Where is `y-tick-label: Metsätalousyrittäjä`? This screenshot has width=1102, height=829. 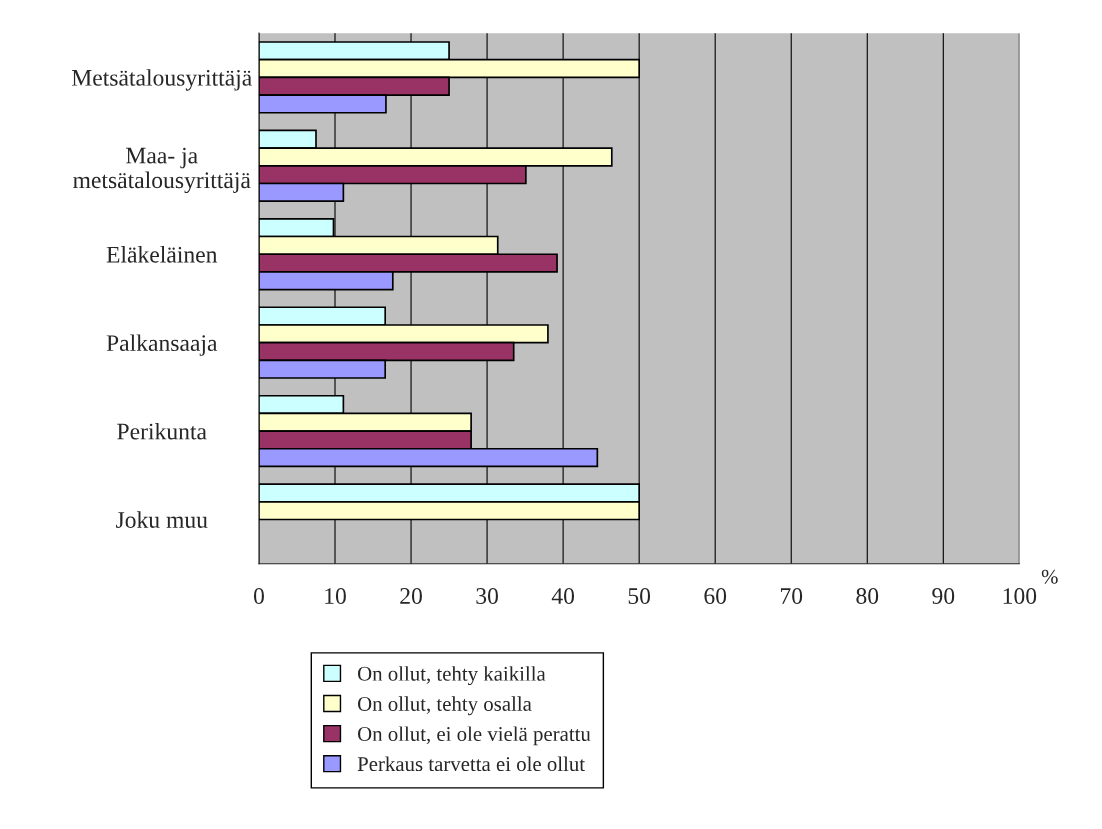 y-tick-label: Metsätalousyrittäjä is located at coordinates (161, 80).